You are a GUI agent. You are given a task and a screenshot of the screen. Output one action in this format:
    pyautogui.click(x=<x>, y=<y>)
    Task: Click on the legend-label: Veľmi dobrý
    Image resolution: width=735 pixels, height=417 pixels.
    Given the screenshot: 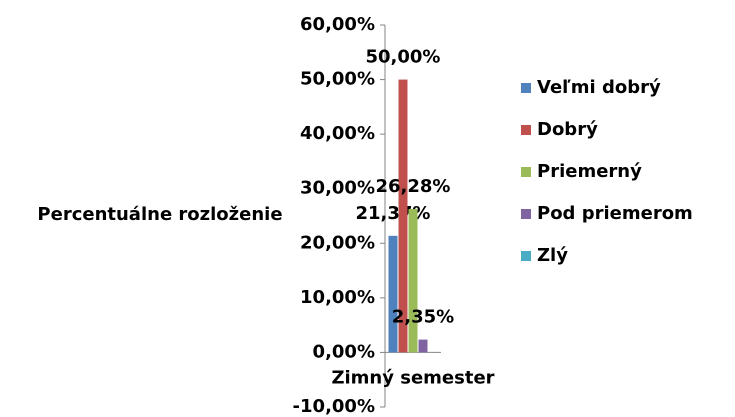 What is the action you would take?
    pyautogui.click(x=599, y=87)
    